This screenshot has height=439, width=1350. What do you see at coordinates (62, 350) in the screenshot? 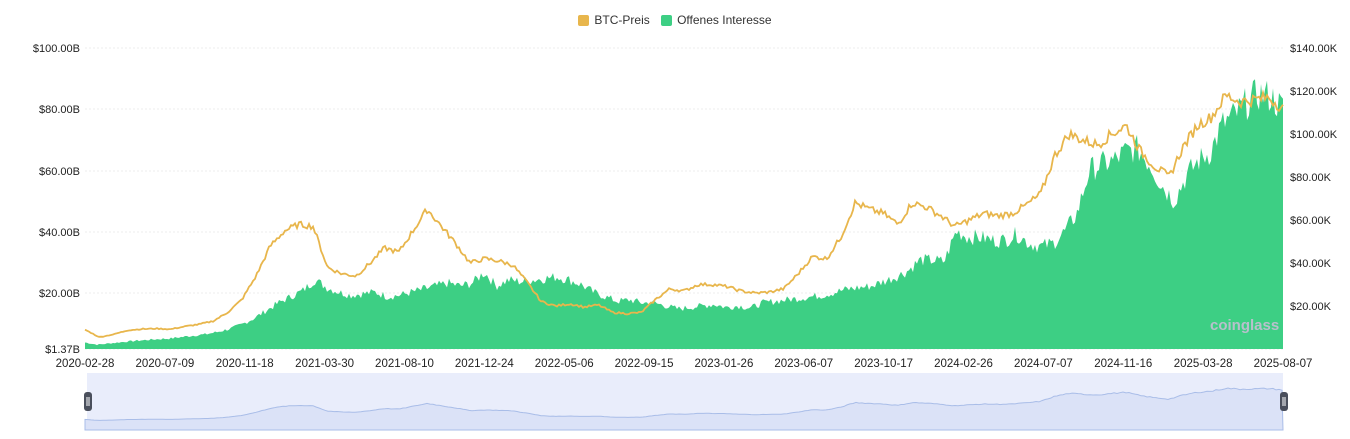
I see `y-left-tick: $1.37B` at bounding box center [62, 350].